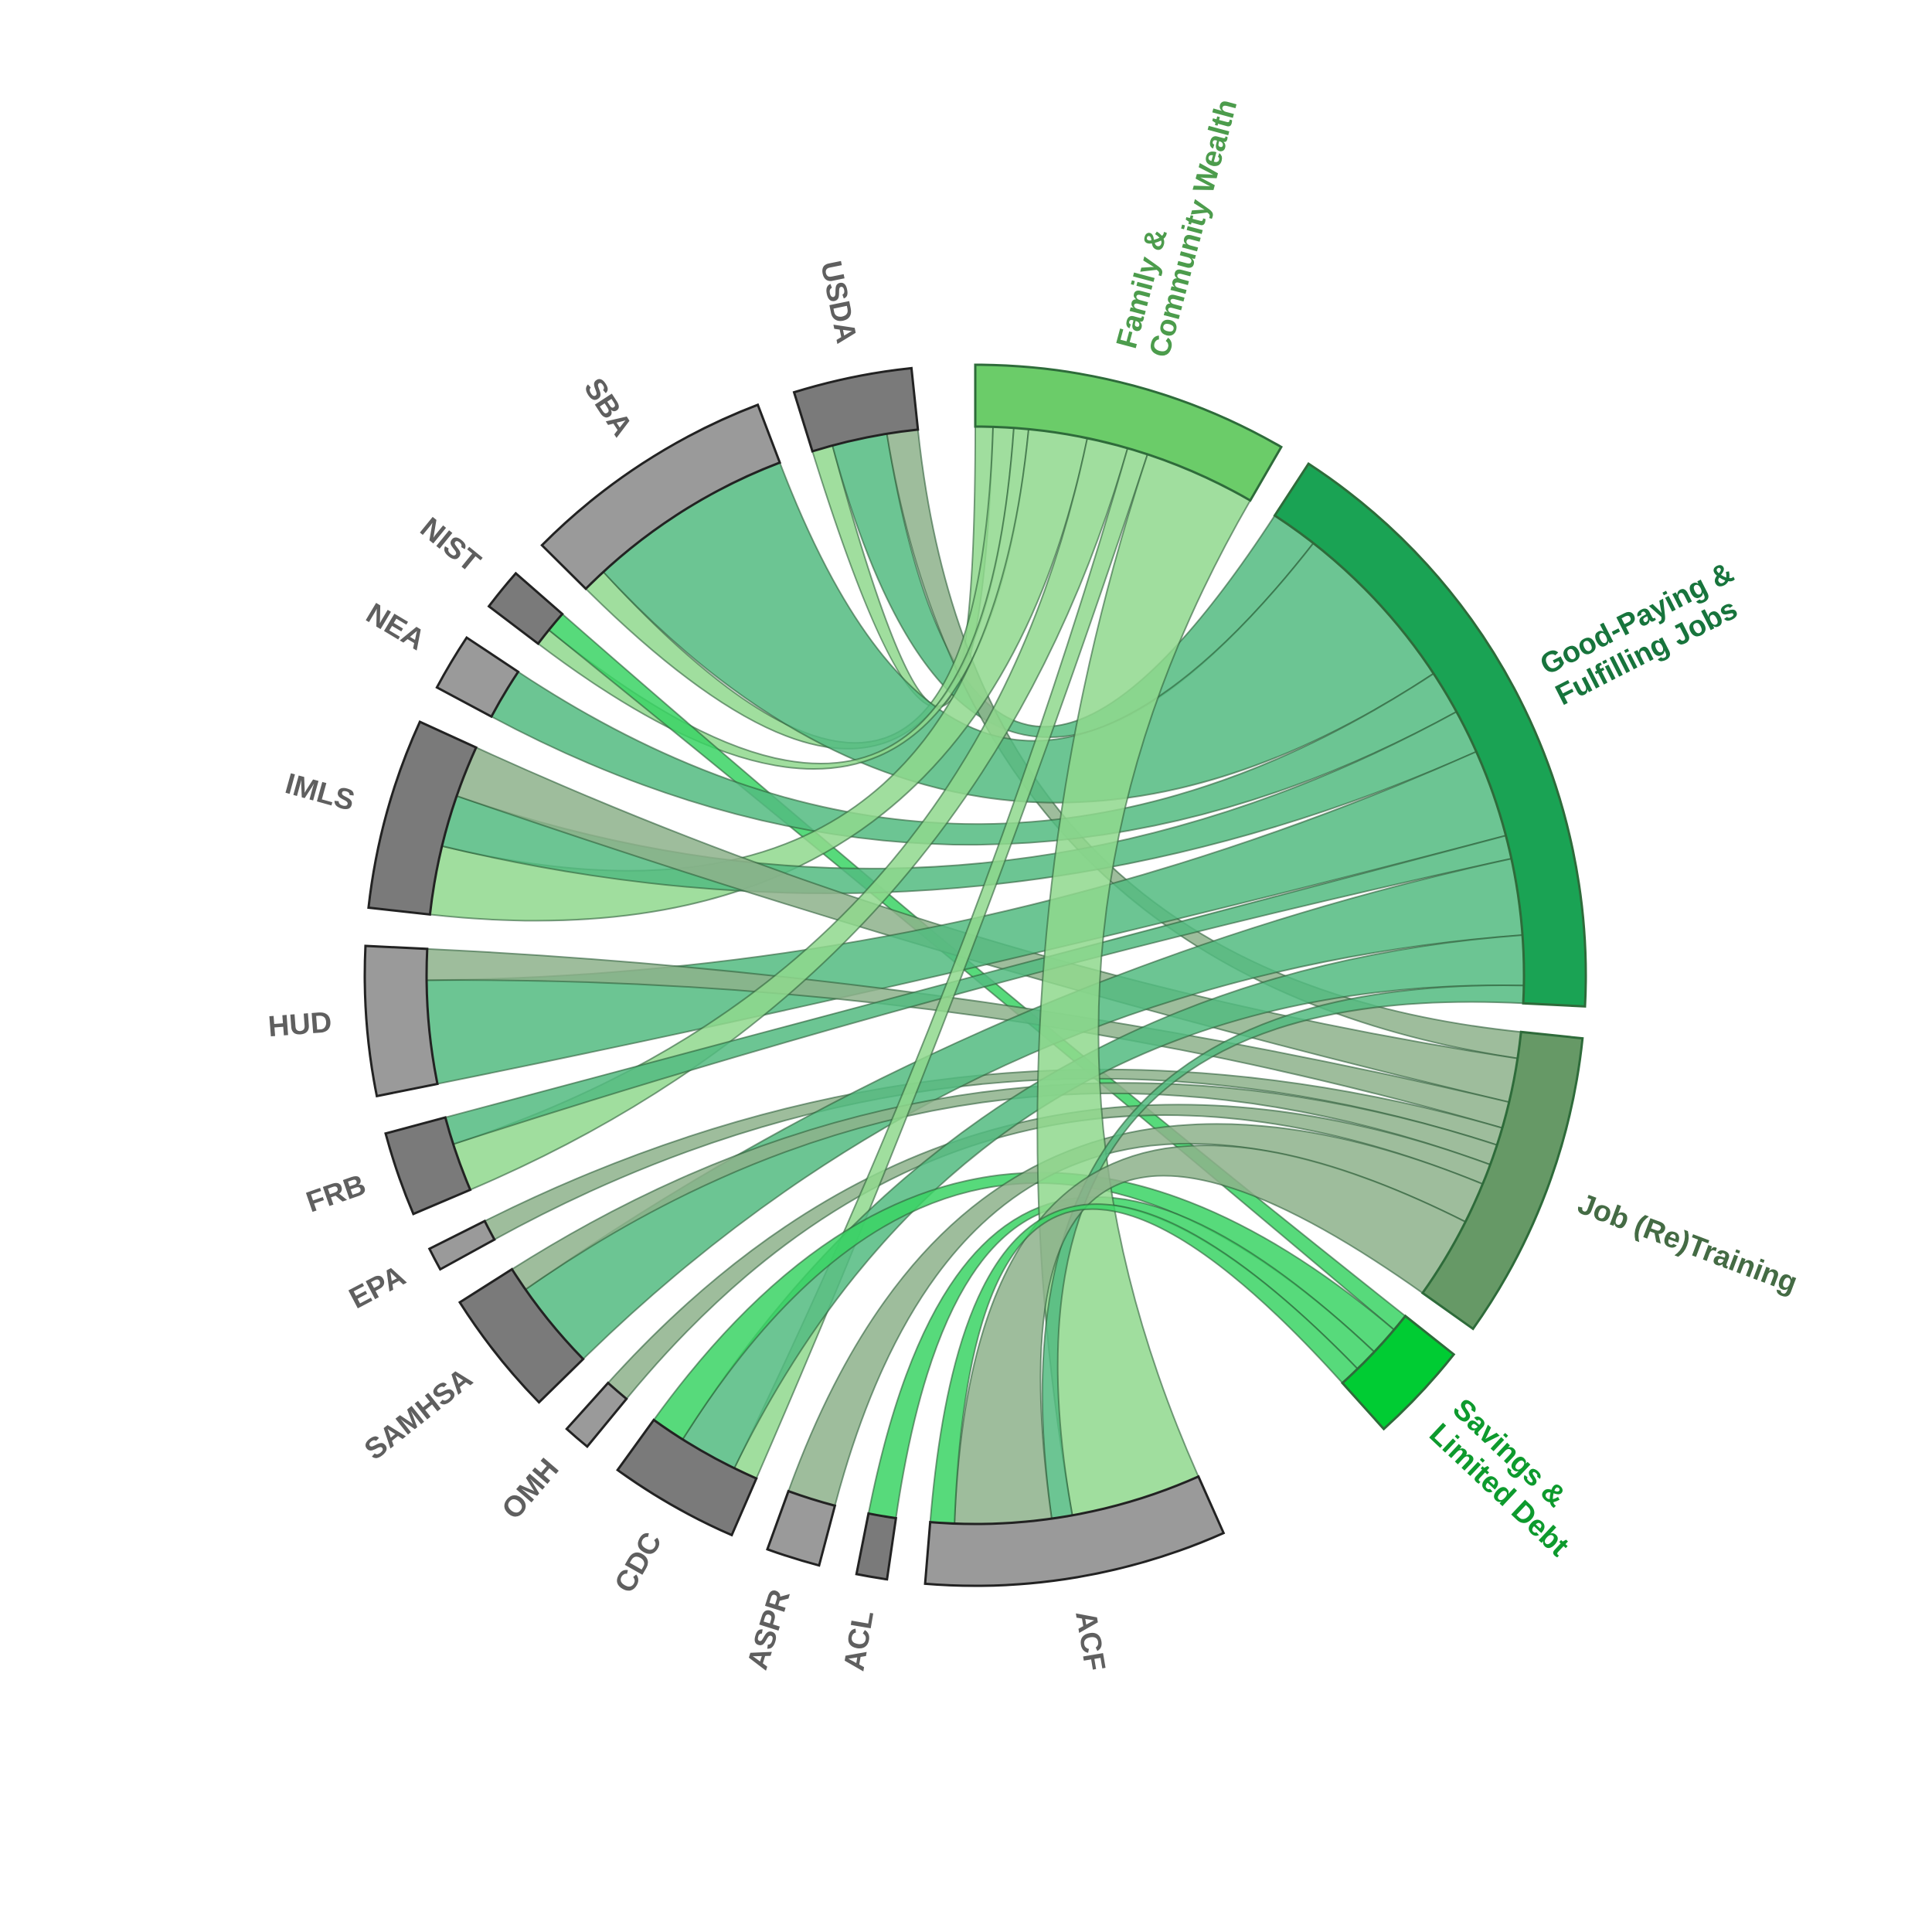  What do you see at coordinates (1090, 1641) in the screenshot?
I see `agency-label-acf: ACF` at bounding box center [1090, 1641].